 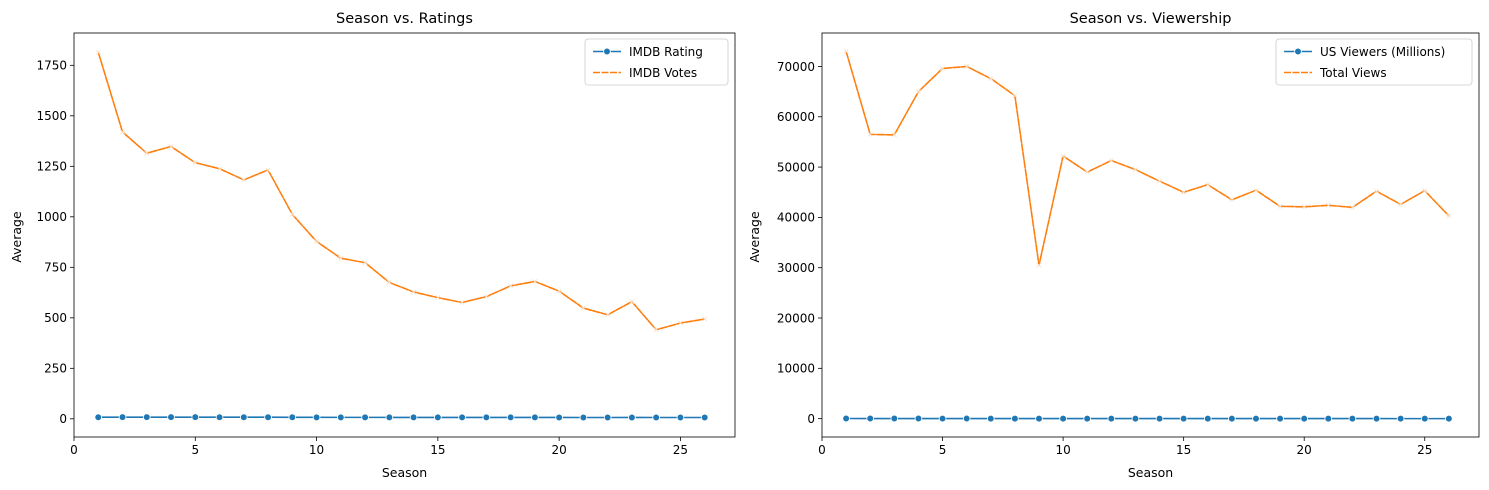 I want to click on y-tick-label: 750, so click(x=55, y=268).